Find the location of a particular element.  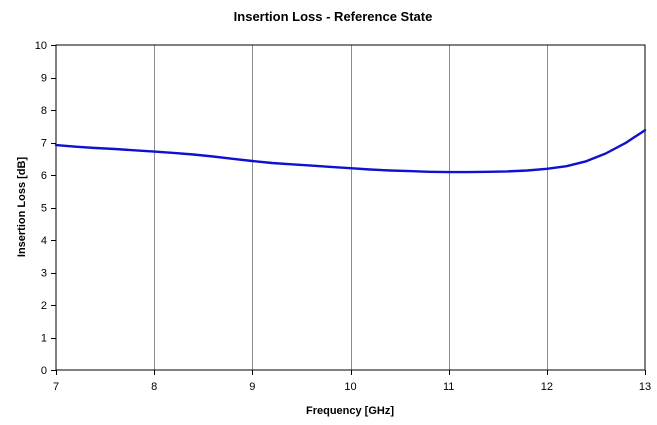

y-tick-label: 4 is located at coordinates (44, 241).